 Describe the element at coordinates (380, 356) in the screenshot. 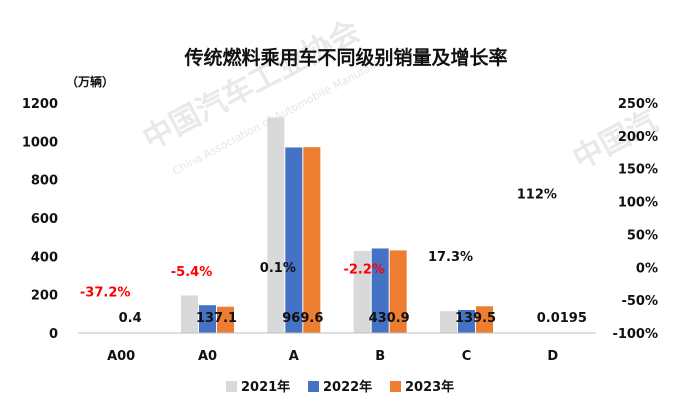

I see `x-tick-label: B` at that location.